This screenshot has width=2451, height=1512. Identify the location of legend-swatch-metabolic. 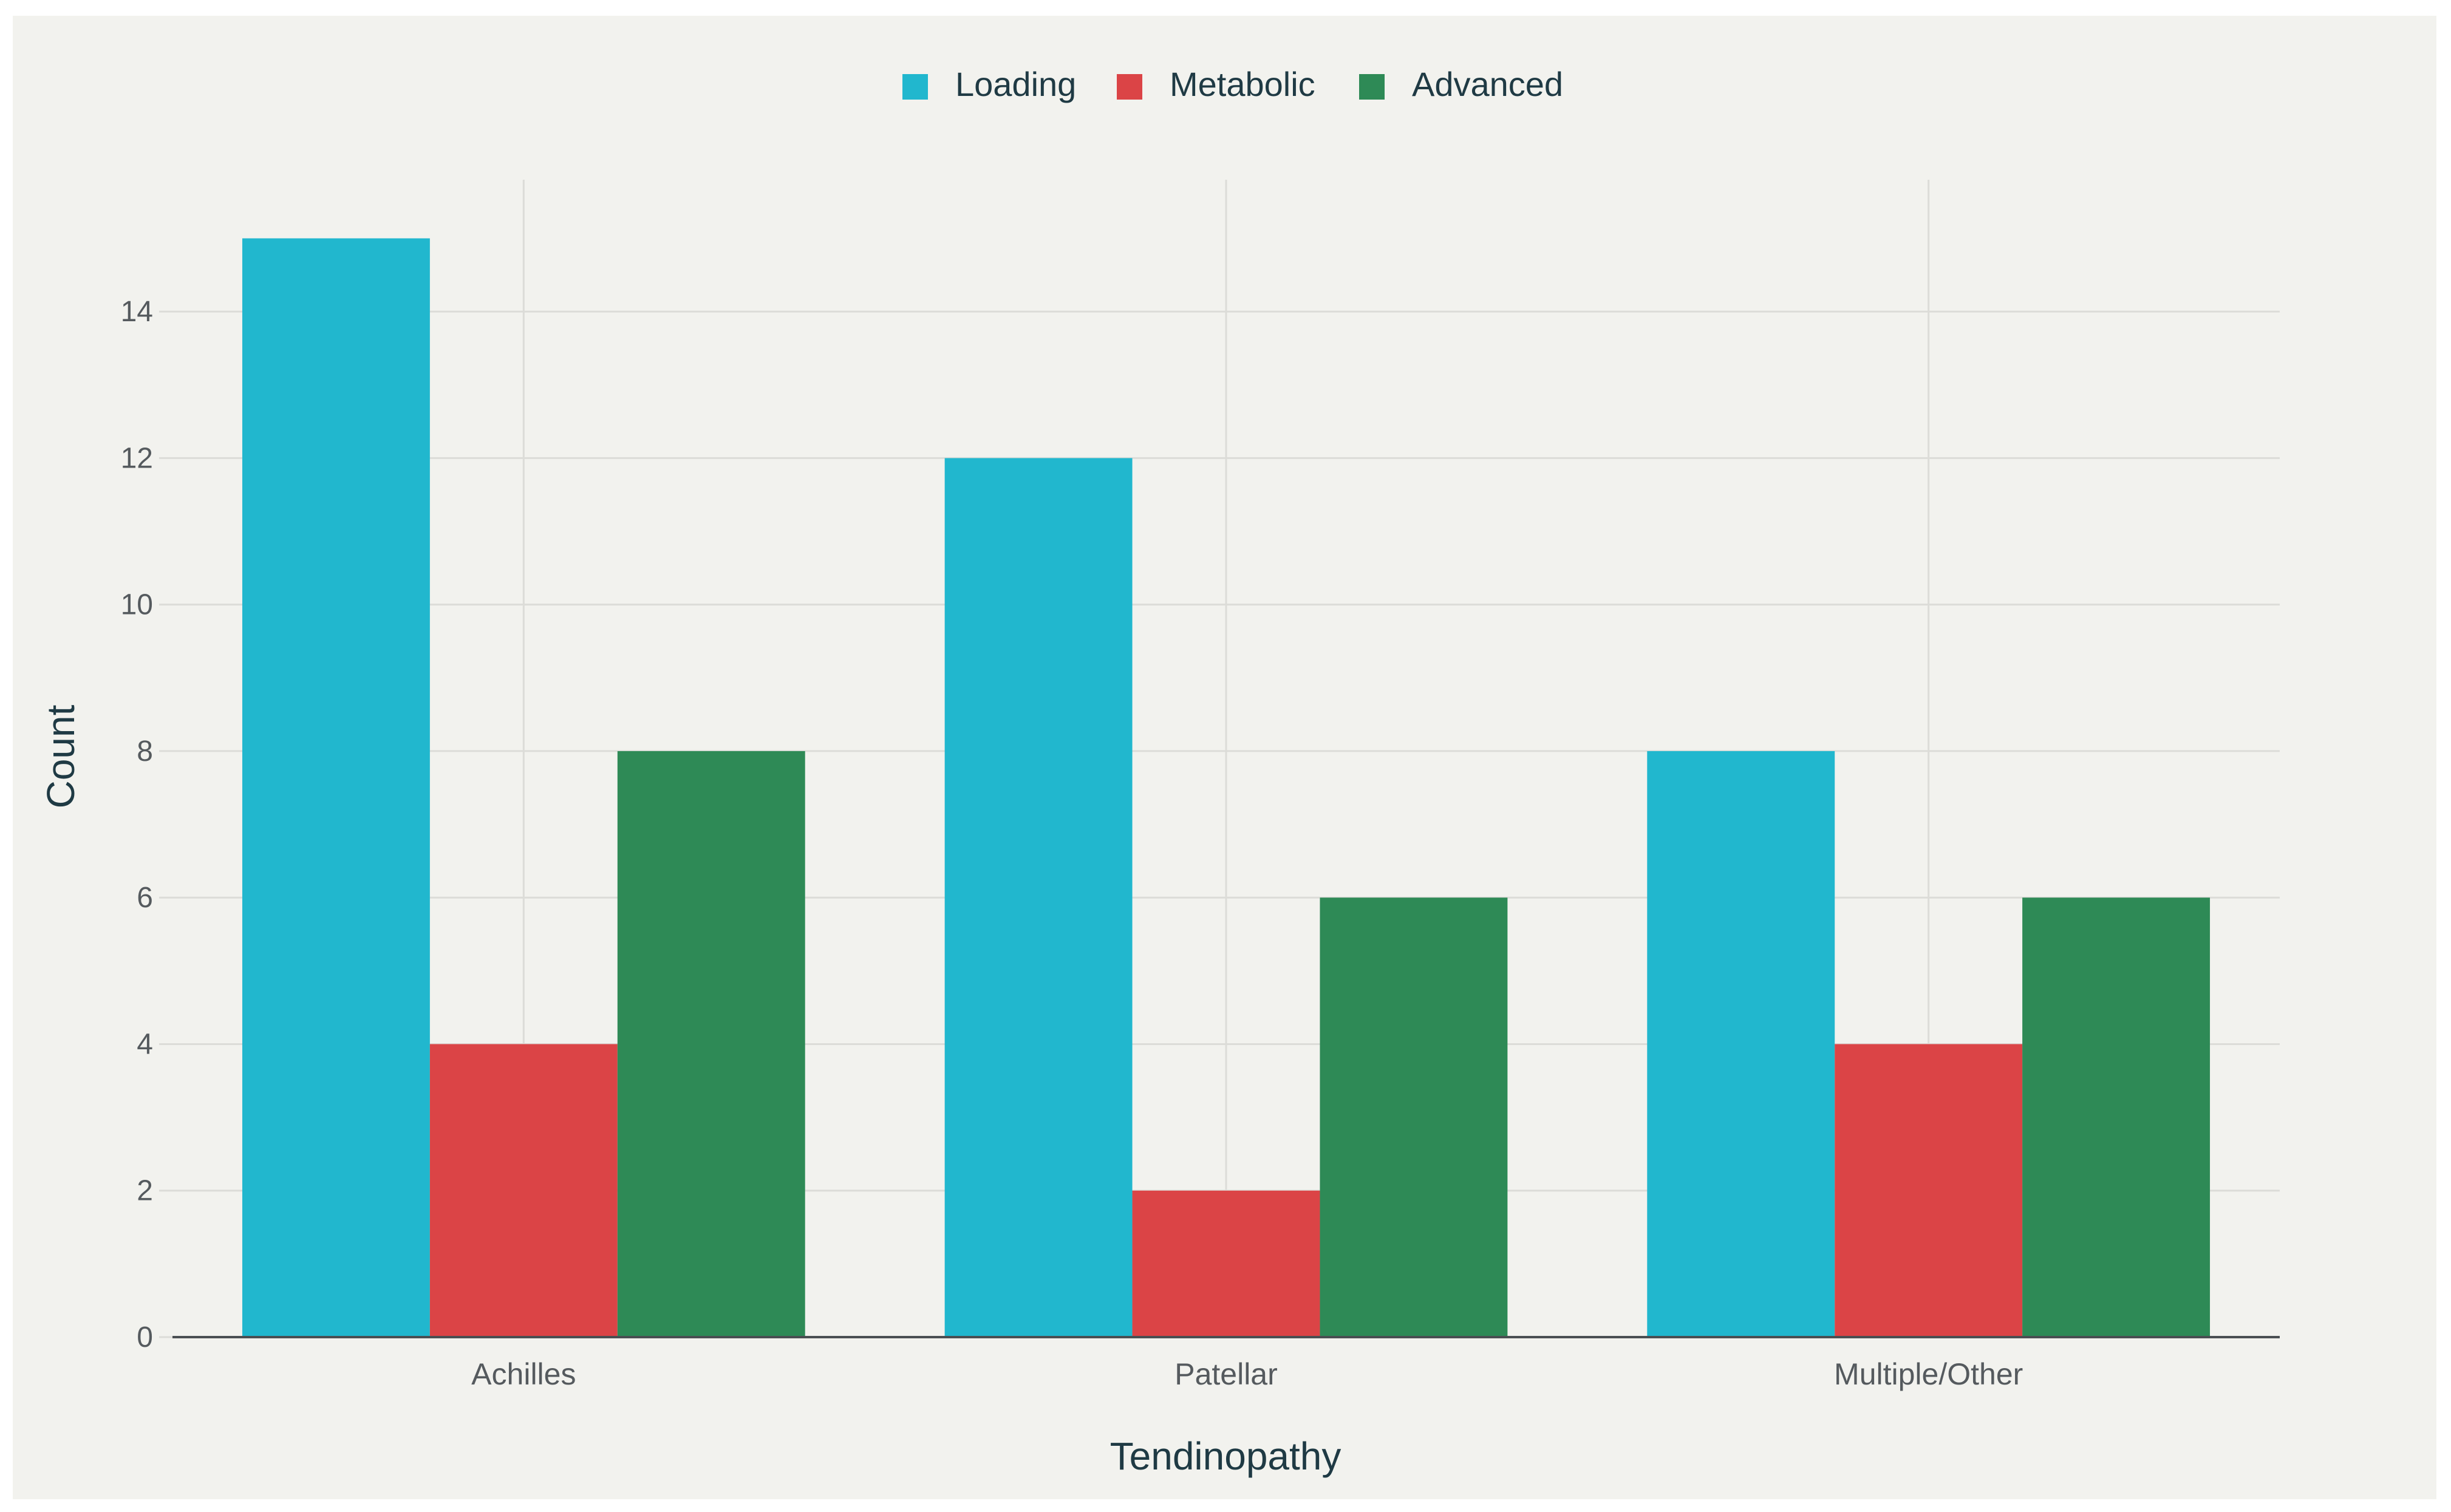
(1129, 87).